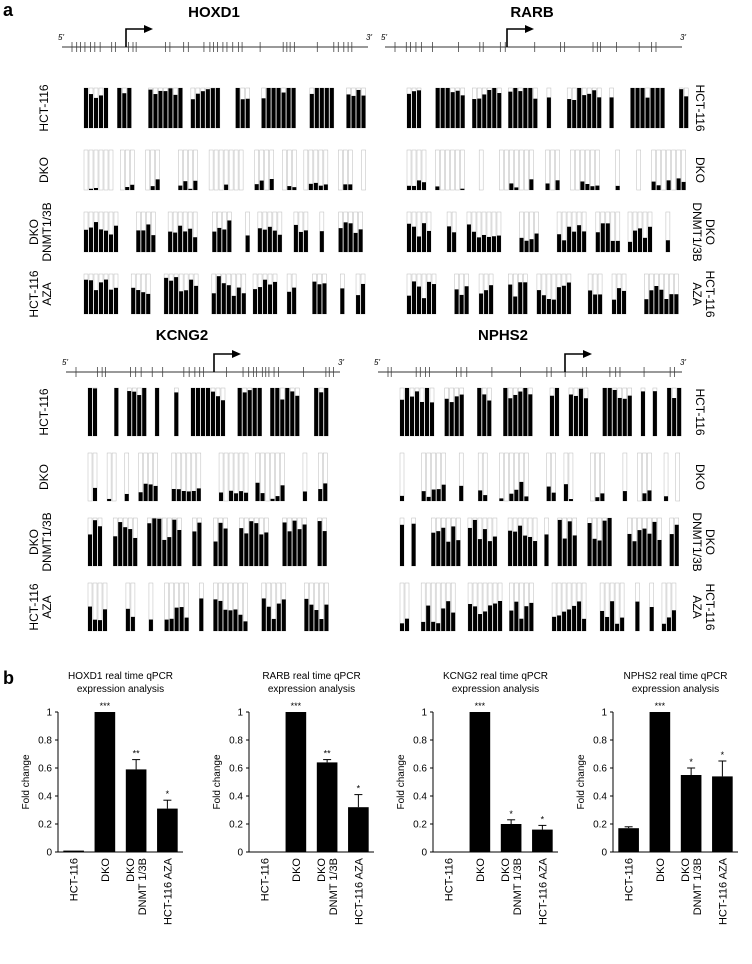 This screenshot has width=752, height=964. Describe the element at coordinates (543, 819) in the screenshot. I see `significance-label: *` at that location.